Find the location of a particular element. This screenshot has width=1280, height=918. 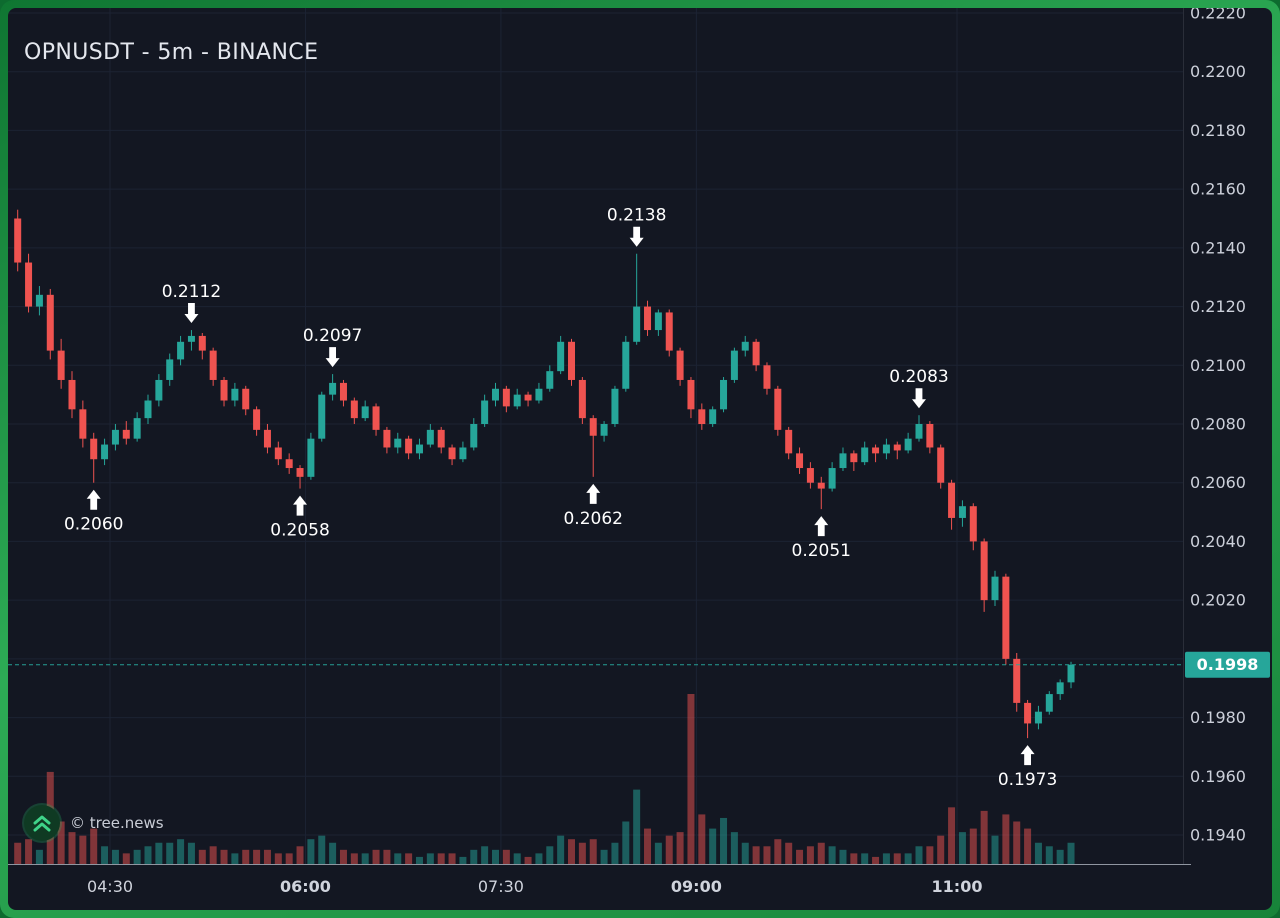

price-tick-label: 0.1980 is located at coordinates (1218, 717).